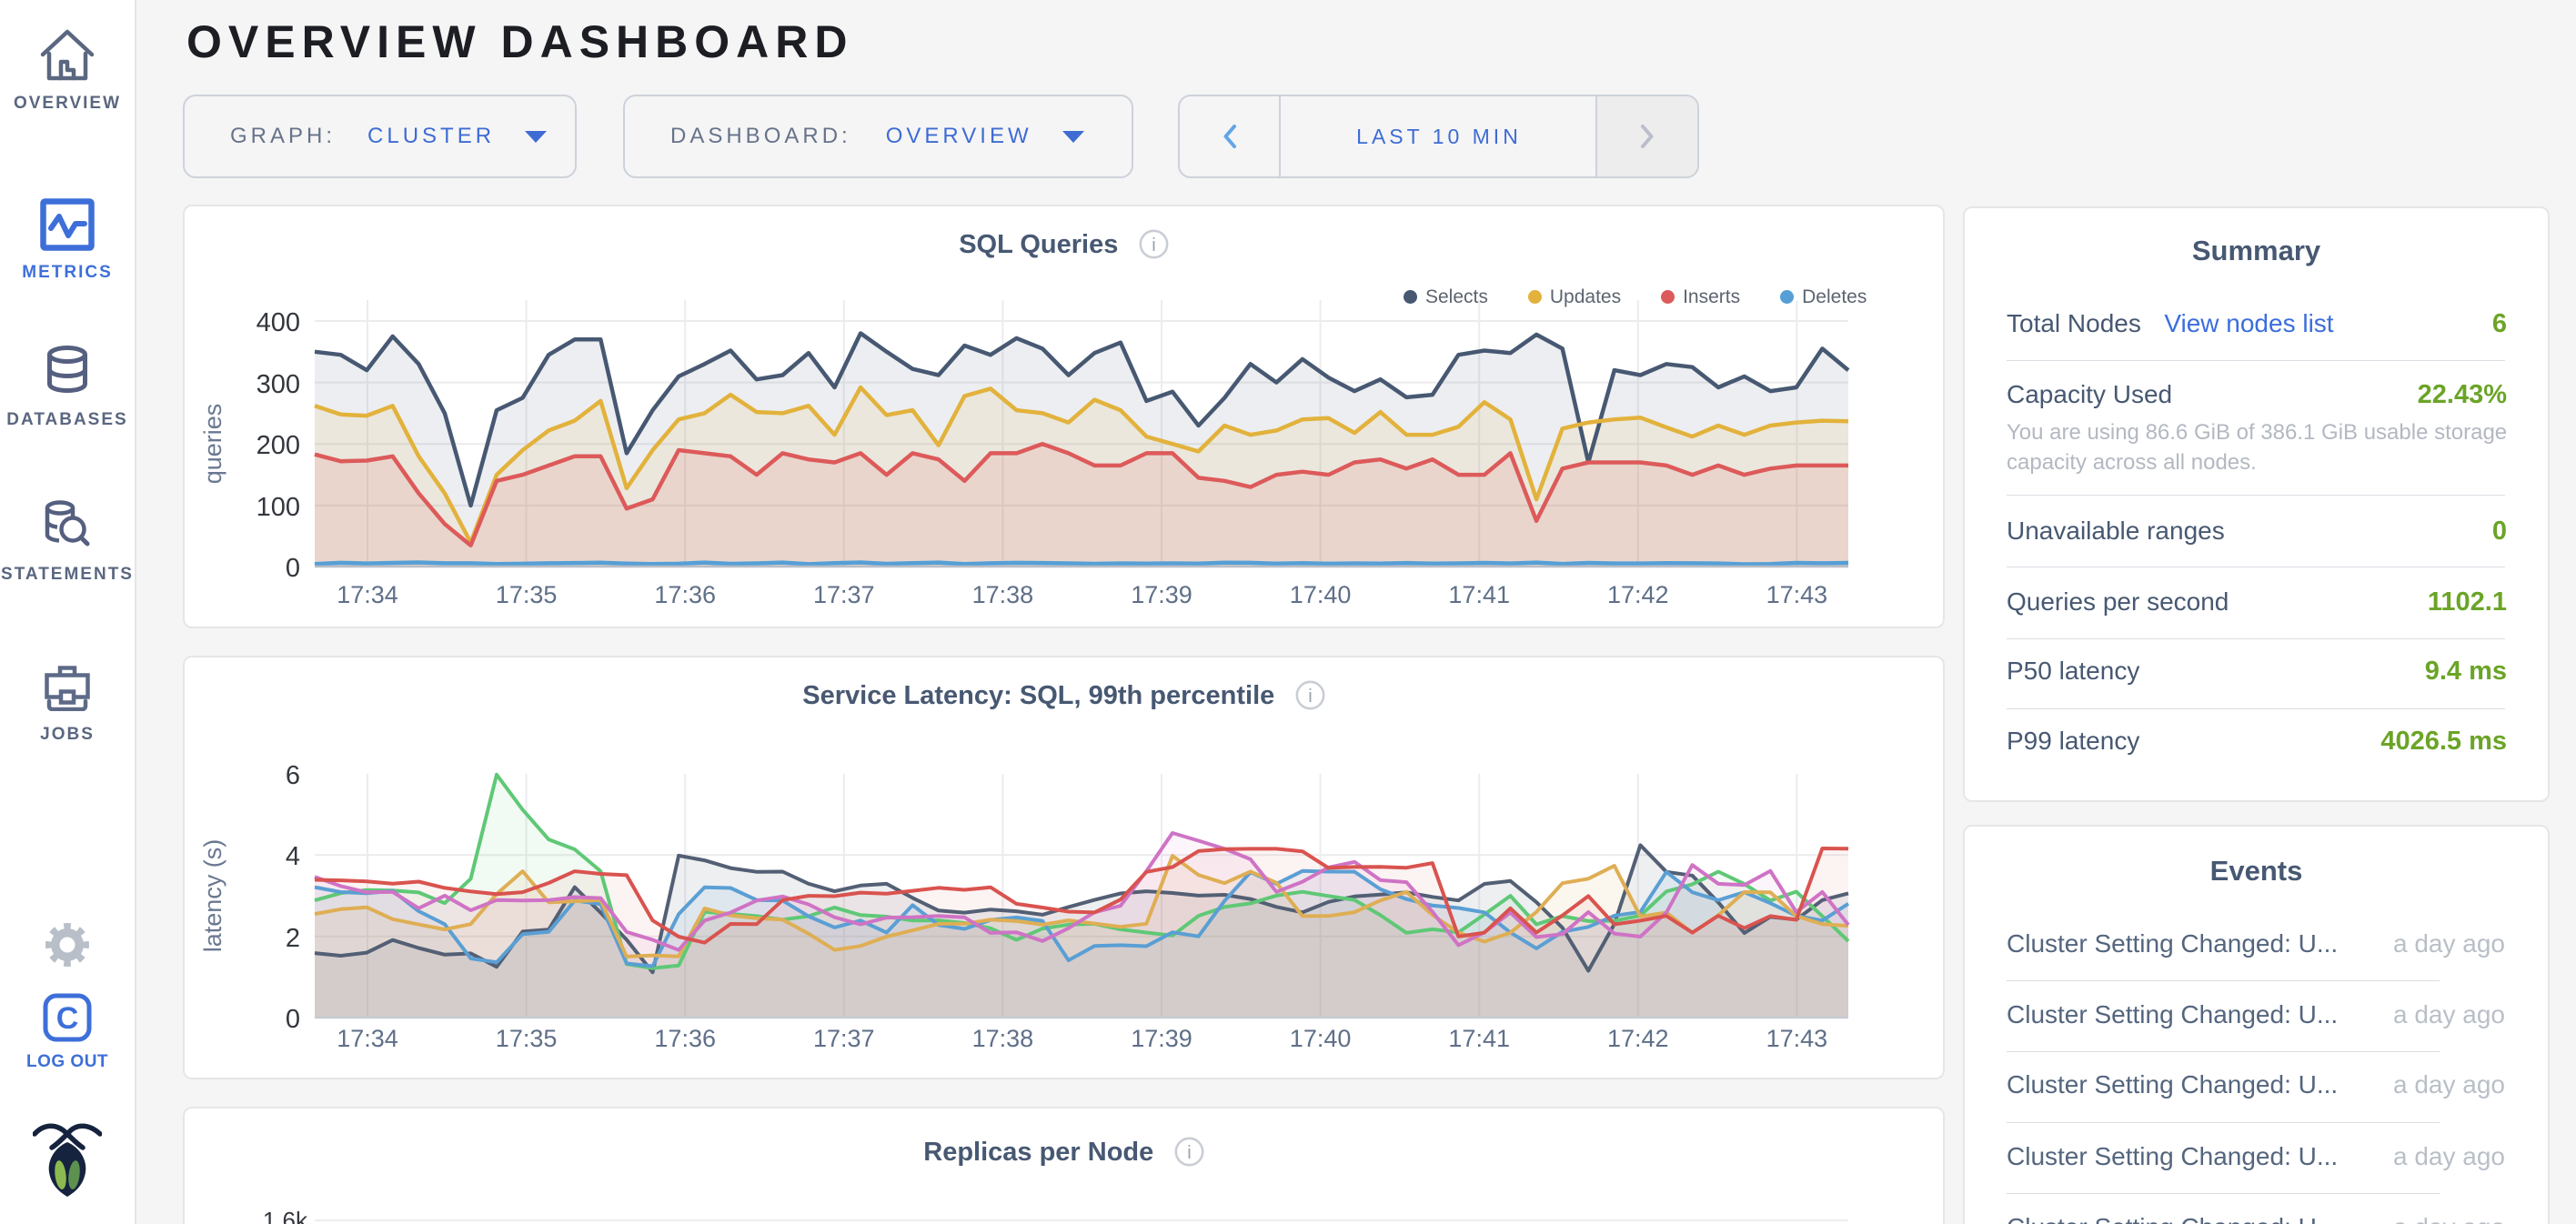 This screenshot has height=1224, width=2576. I want to click on svg-text: 400, so click(278, 323).